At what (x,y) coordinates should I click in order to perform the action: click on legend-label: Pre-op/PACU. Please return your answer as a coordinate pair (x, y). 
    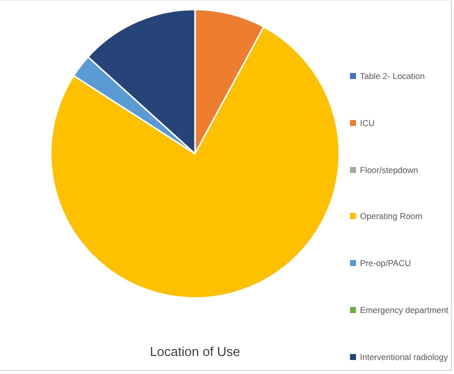
    Looking at the image, I should click on (385, 263).